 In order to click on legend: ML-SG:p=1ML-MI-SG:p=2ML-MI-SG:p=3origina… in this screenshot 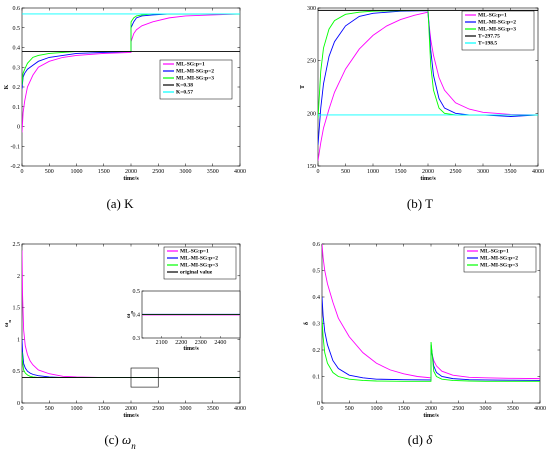, I will do `click(200, 263)`.